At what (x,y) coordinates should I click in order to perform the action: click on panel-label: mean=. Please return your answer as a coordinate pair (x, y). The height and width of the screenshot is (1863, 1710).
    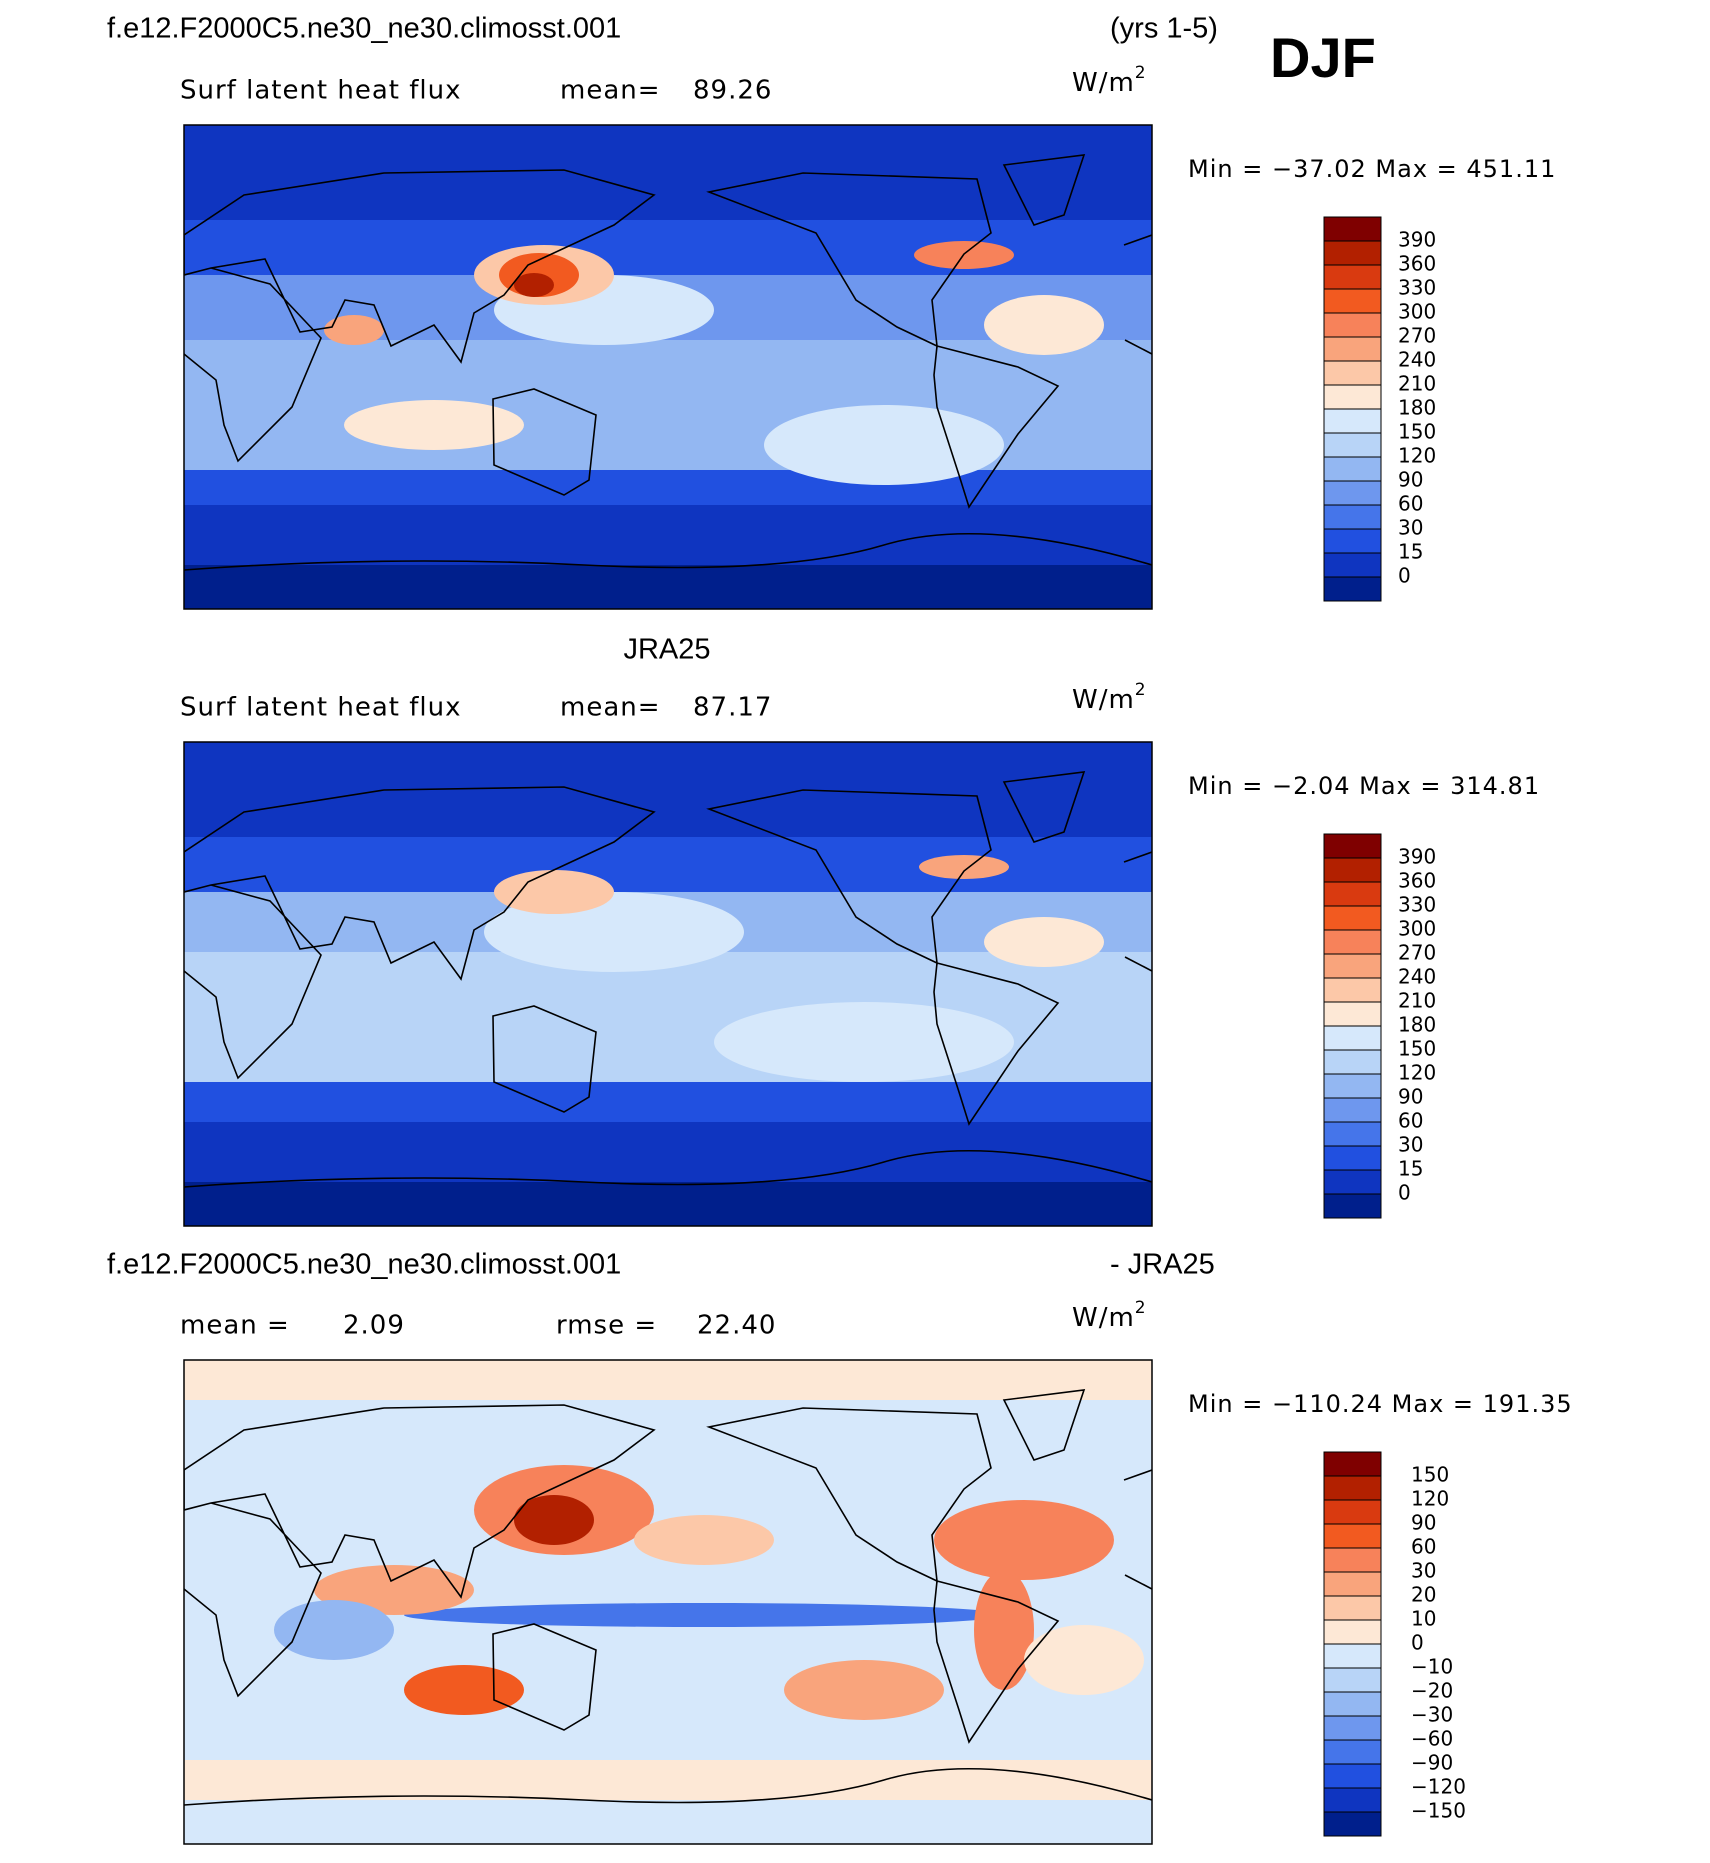
    Looking at the image, I should click on (610, 708).